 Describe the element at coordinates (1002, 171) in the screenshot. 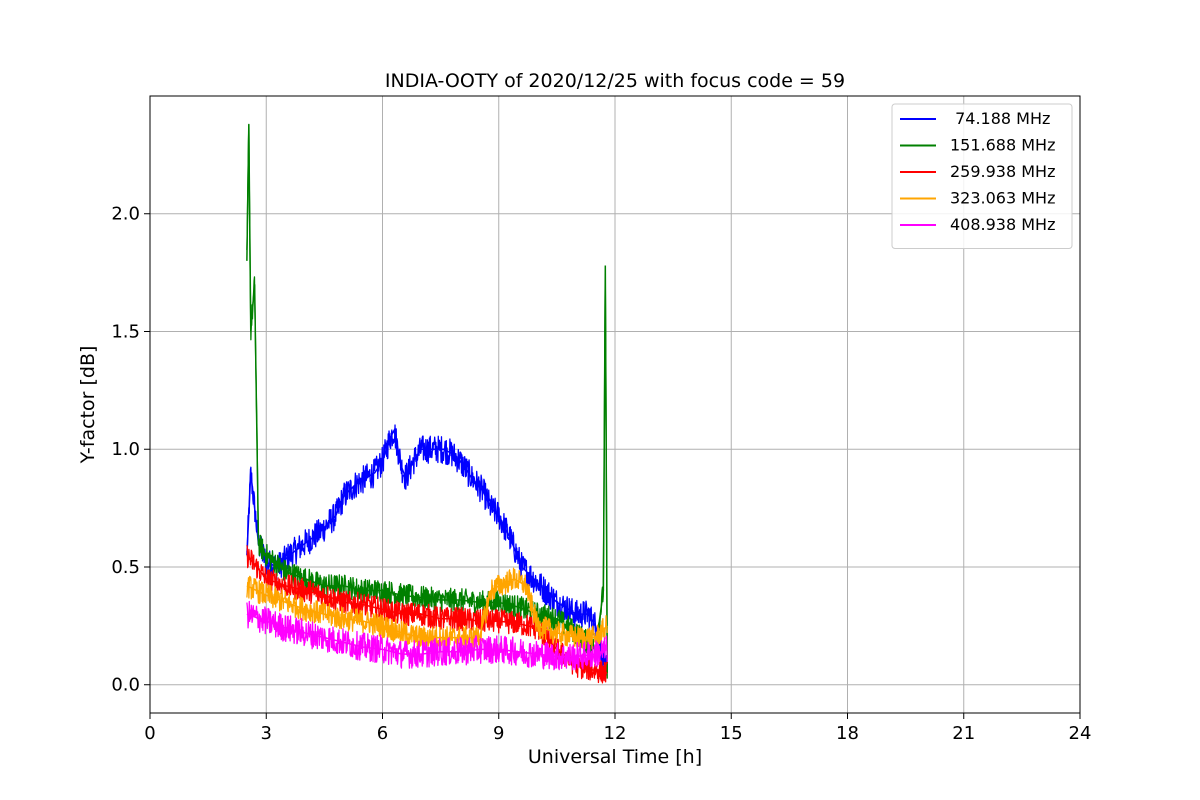

I see `legend-entry: 259.938 MHz` at that location.